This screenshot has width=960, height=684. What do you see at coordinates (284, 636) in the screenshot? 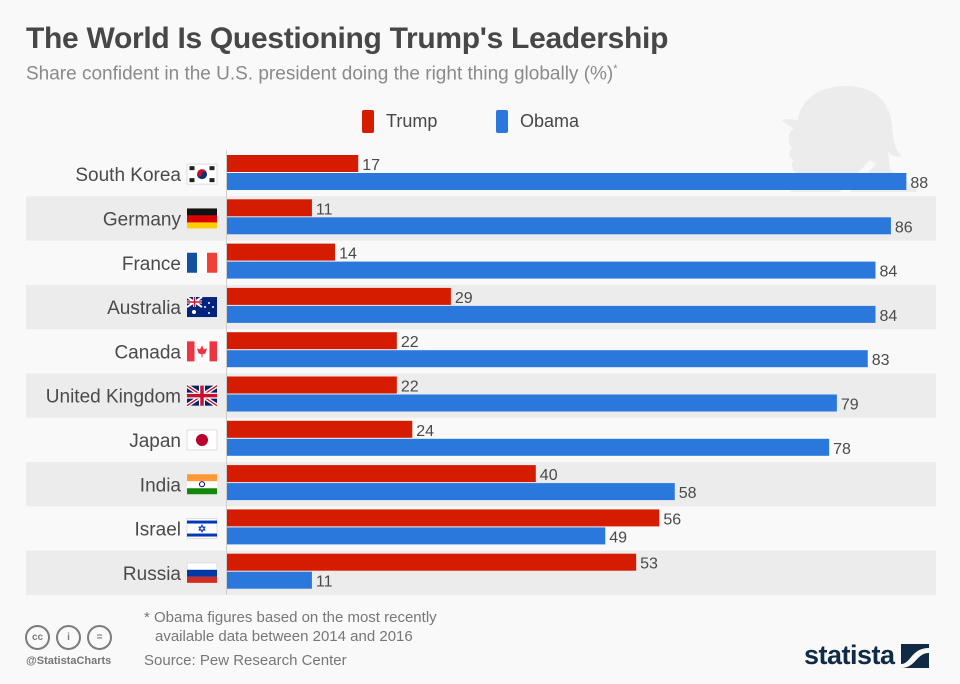
I see `footnote-line-2: available data between 2014 and 2016` at bounding box center [284, 636].